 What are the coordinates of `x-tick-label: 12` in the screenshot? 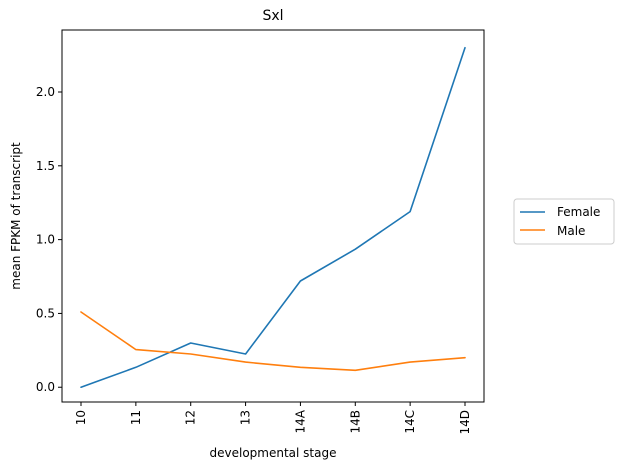 It's located at (191, 417).